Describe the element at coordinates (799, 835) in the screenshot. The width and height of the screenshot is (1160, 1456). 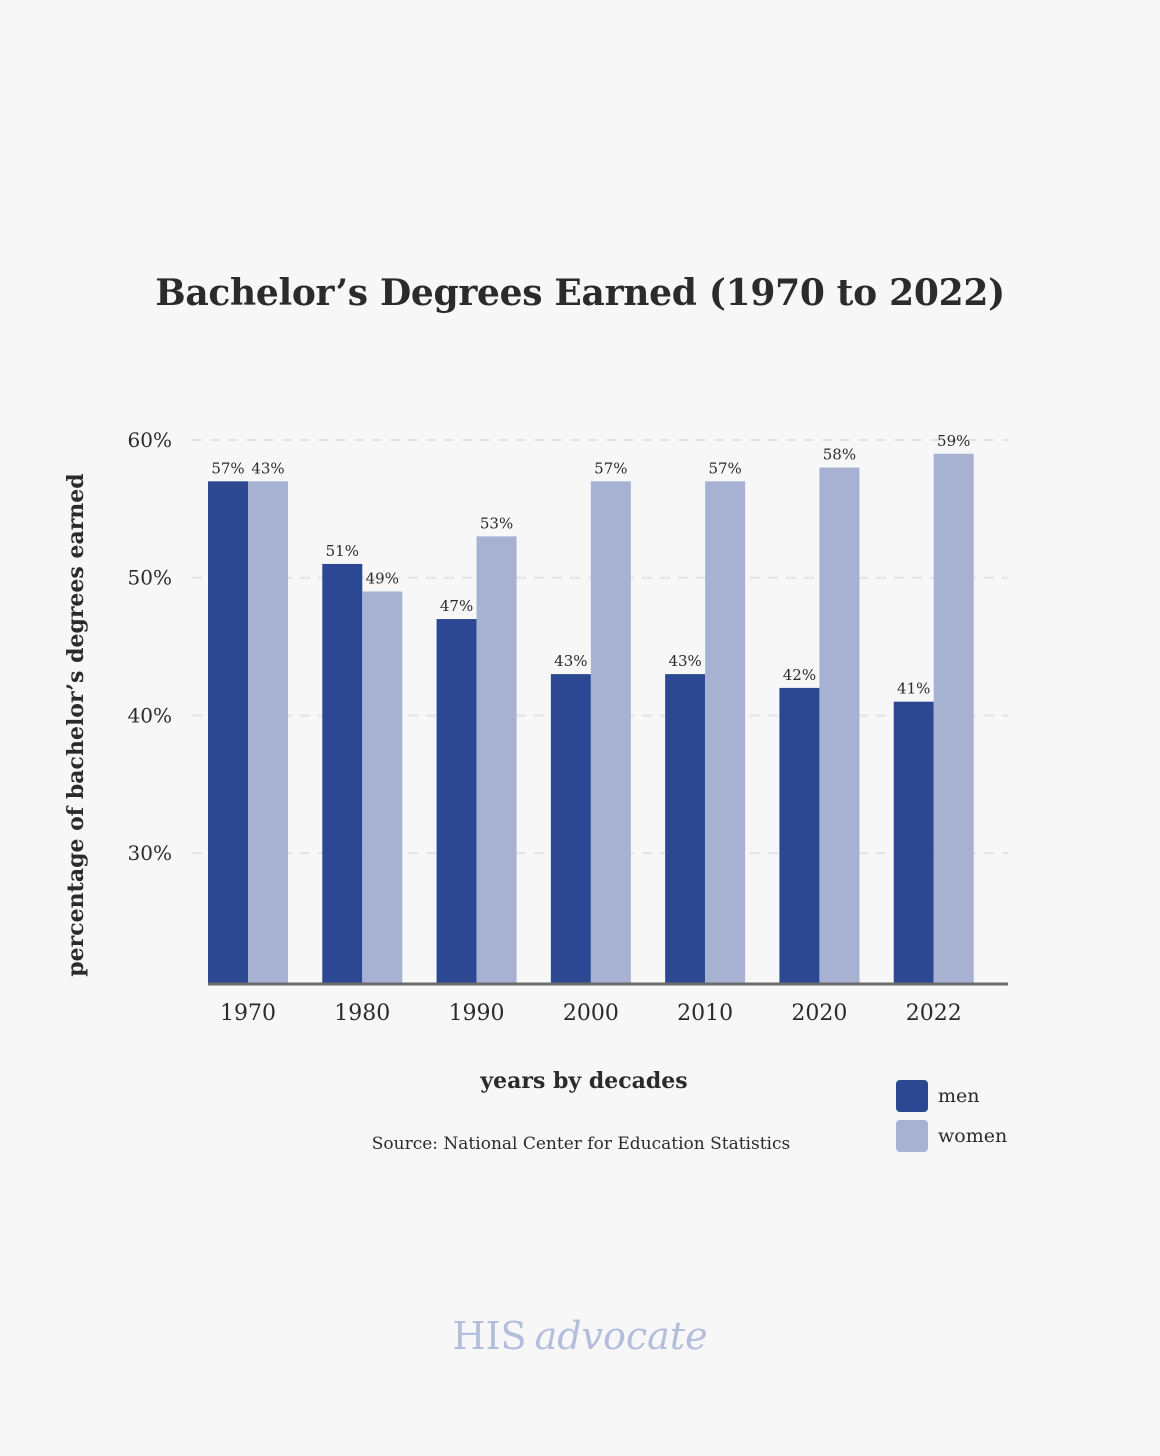
I see `bar-men-2020` at that location.